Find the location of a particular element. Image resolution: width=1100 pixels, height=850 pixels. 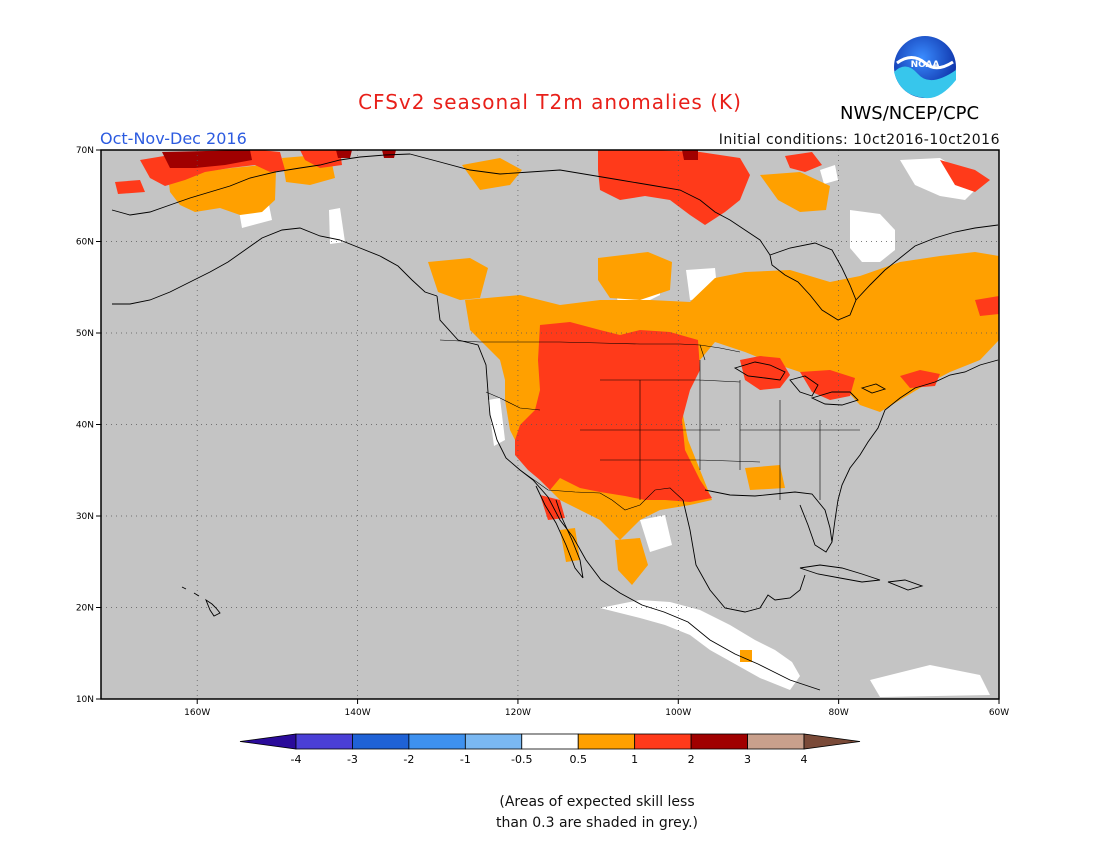

lat-tick-label: 20N is located at coordinates (85, 609).